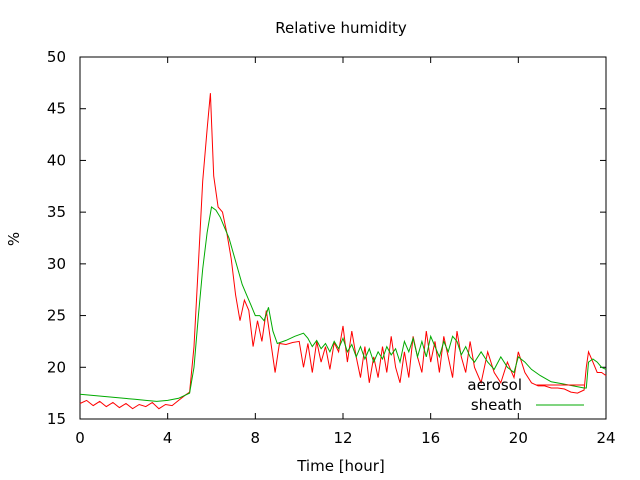  I want to click on y-tick-label: 35, so click(56, 212).